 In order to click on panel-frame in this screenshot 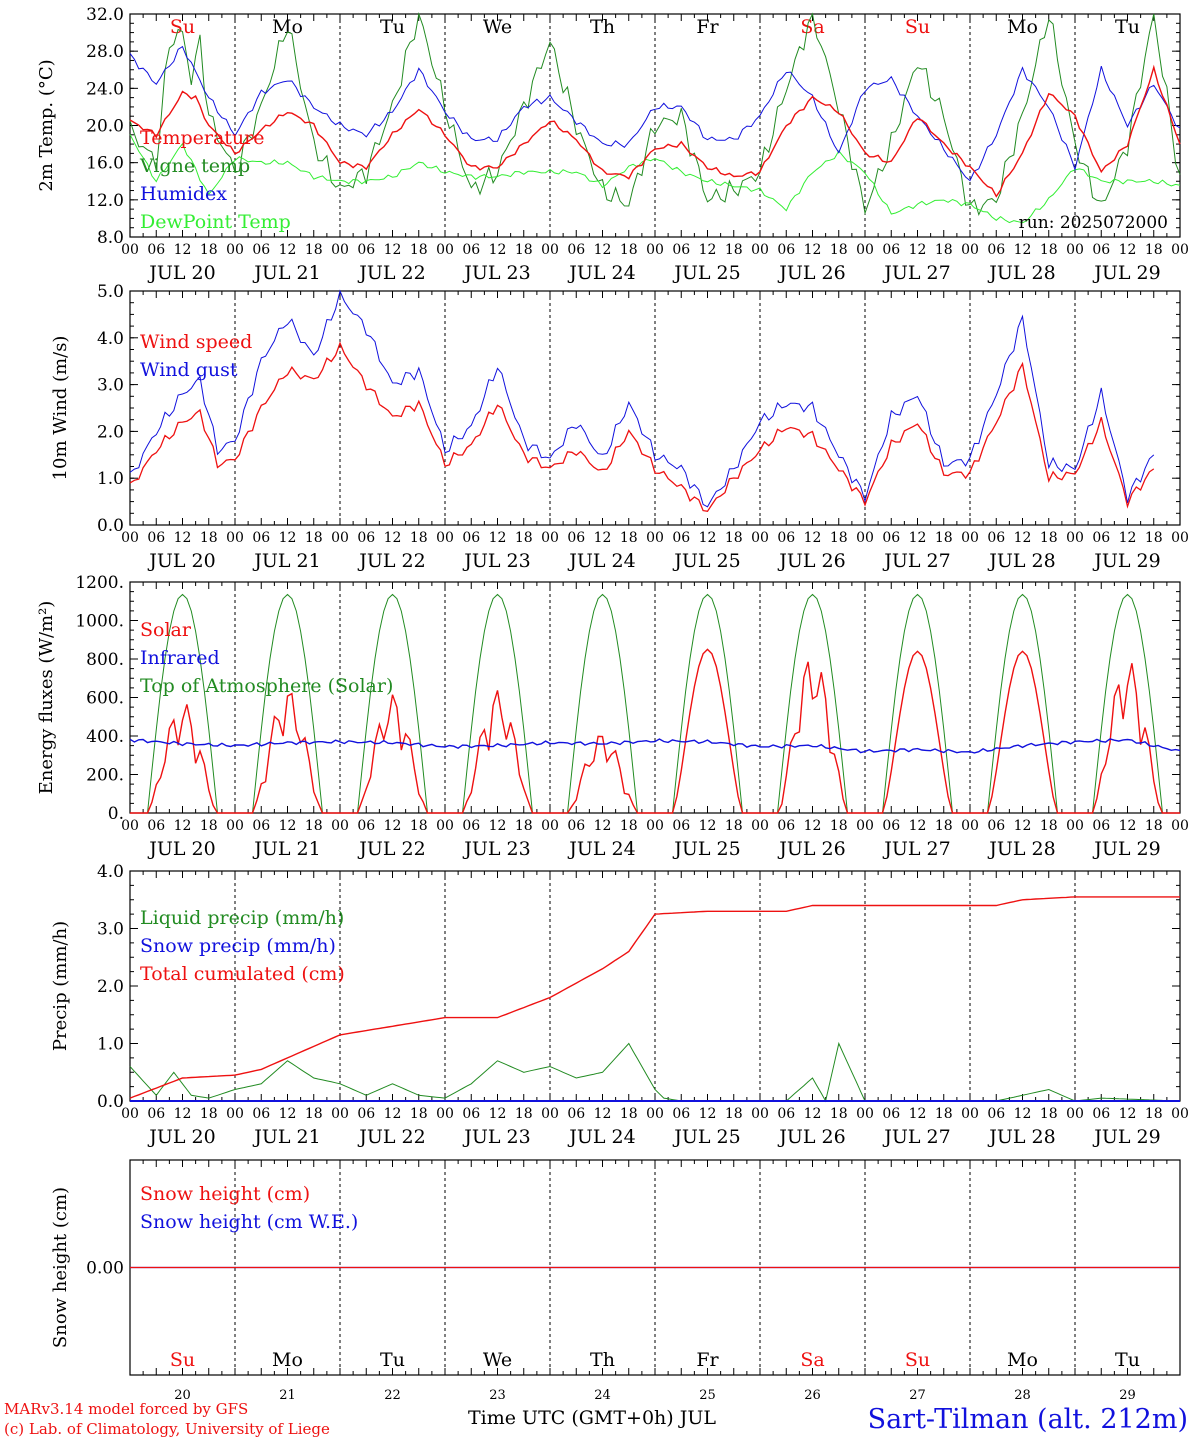, I will do `click(655, 125)`.